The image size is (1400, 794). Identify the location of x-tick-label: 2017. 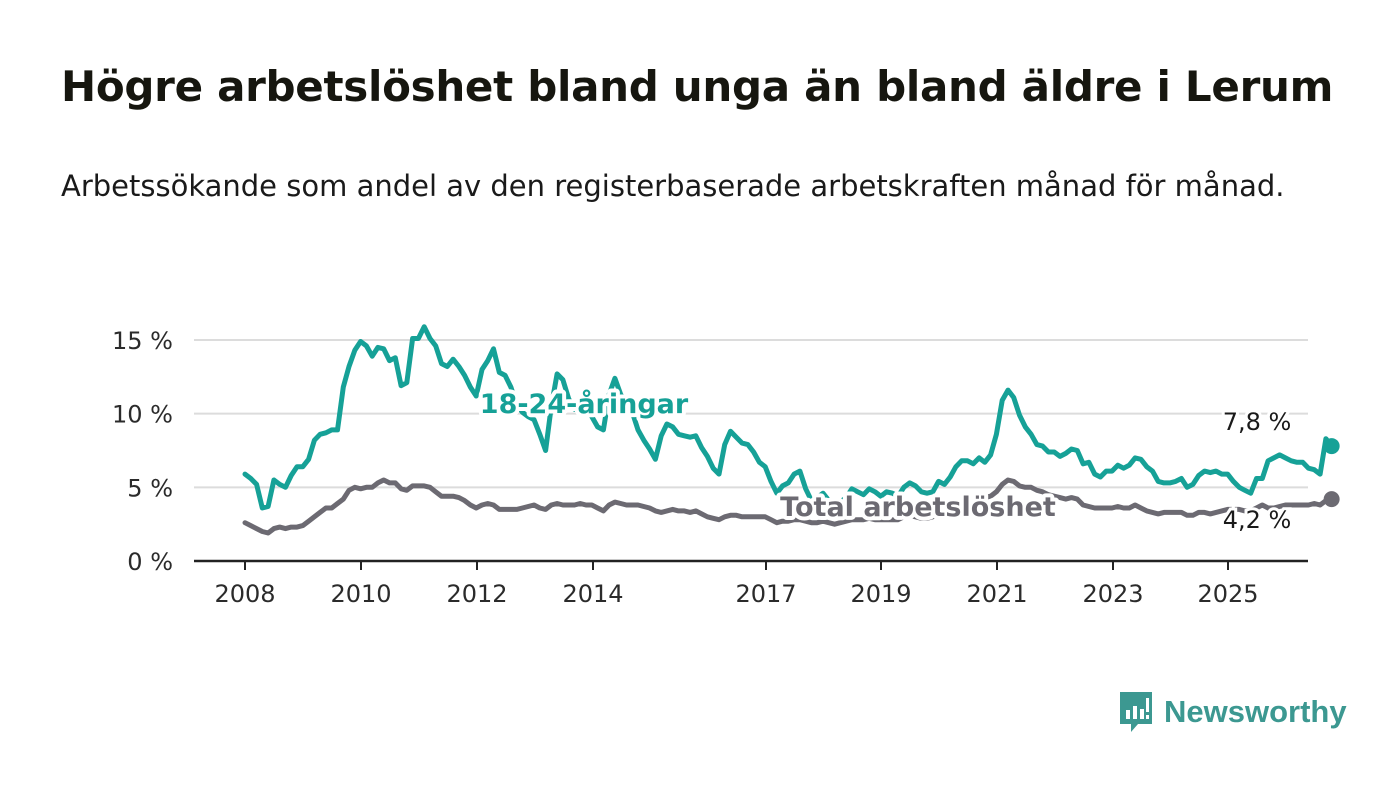
(765, 594).